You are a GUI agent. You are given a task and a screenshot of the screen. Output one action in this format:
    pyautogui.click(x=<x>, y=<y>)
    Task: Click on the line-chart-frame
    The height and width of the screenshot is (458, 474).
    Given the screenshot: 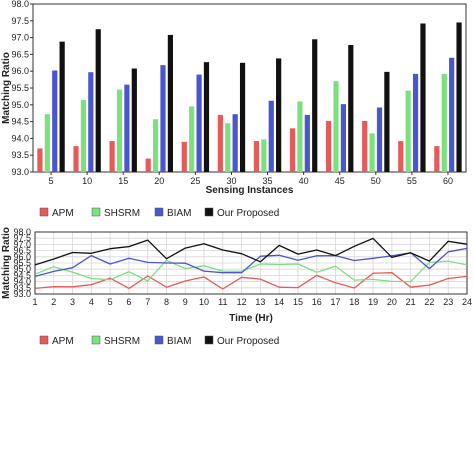 What is the action you would take?
    pyautogui.click(x=251, y=263)
    